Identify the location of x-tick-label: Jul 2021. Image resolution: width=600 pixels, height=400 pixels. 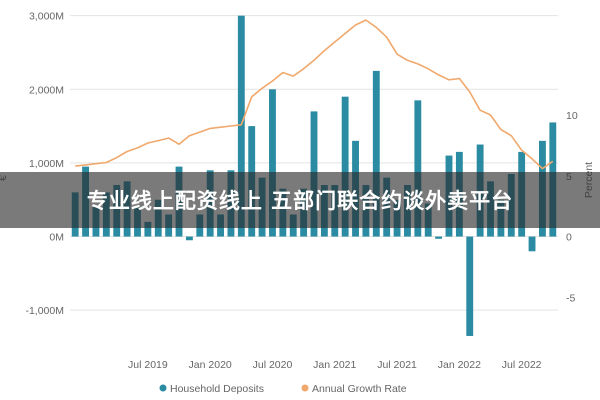
(397, 365).